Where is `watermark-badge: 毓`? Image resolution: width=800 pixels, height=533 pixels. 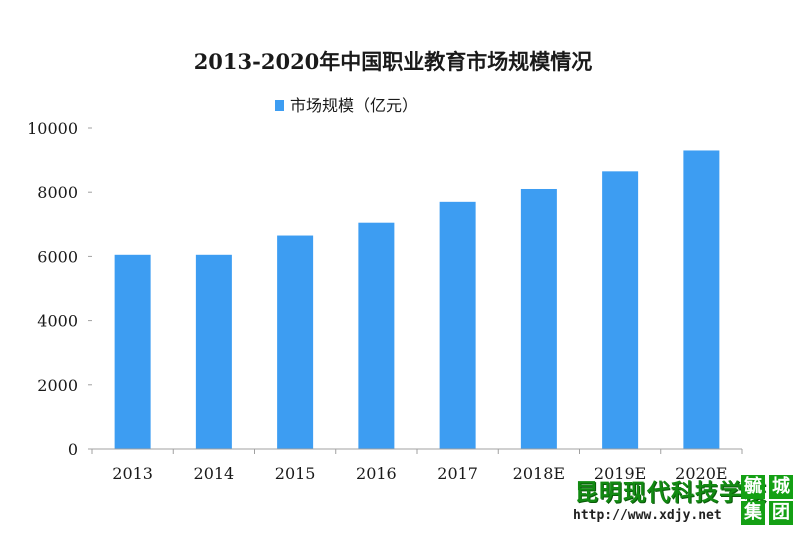
watermark-badge: 毓 is located at coordinates (753, 487).